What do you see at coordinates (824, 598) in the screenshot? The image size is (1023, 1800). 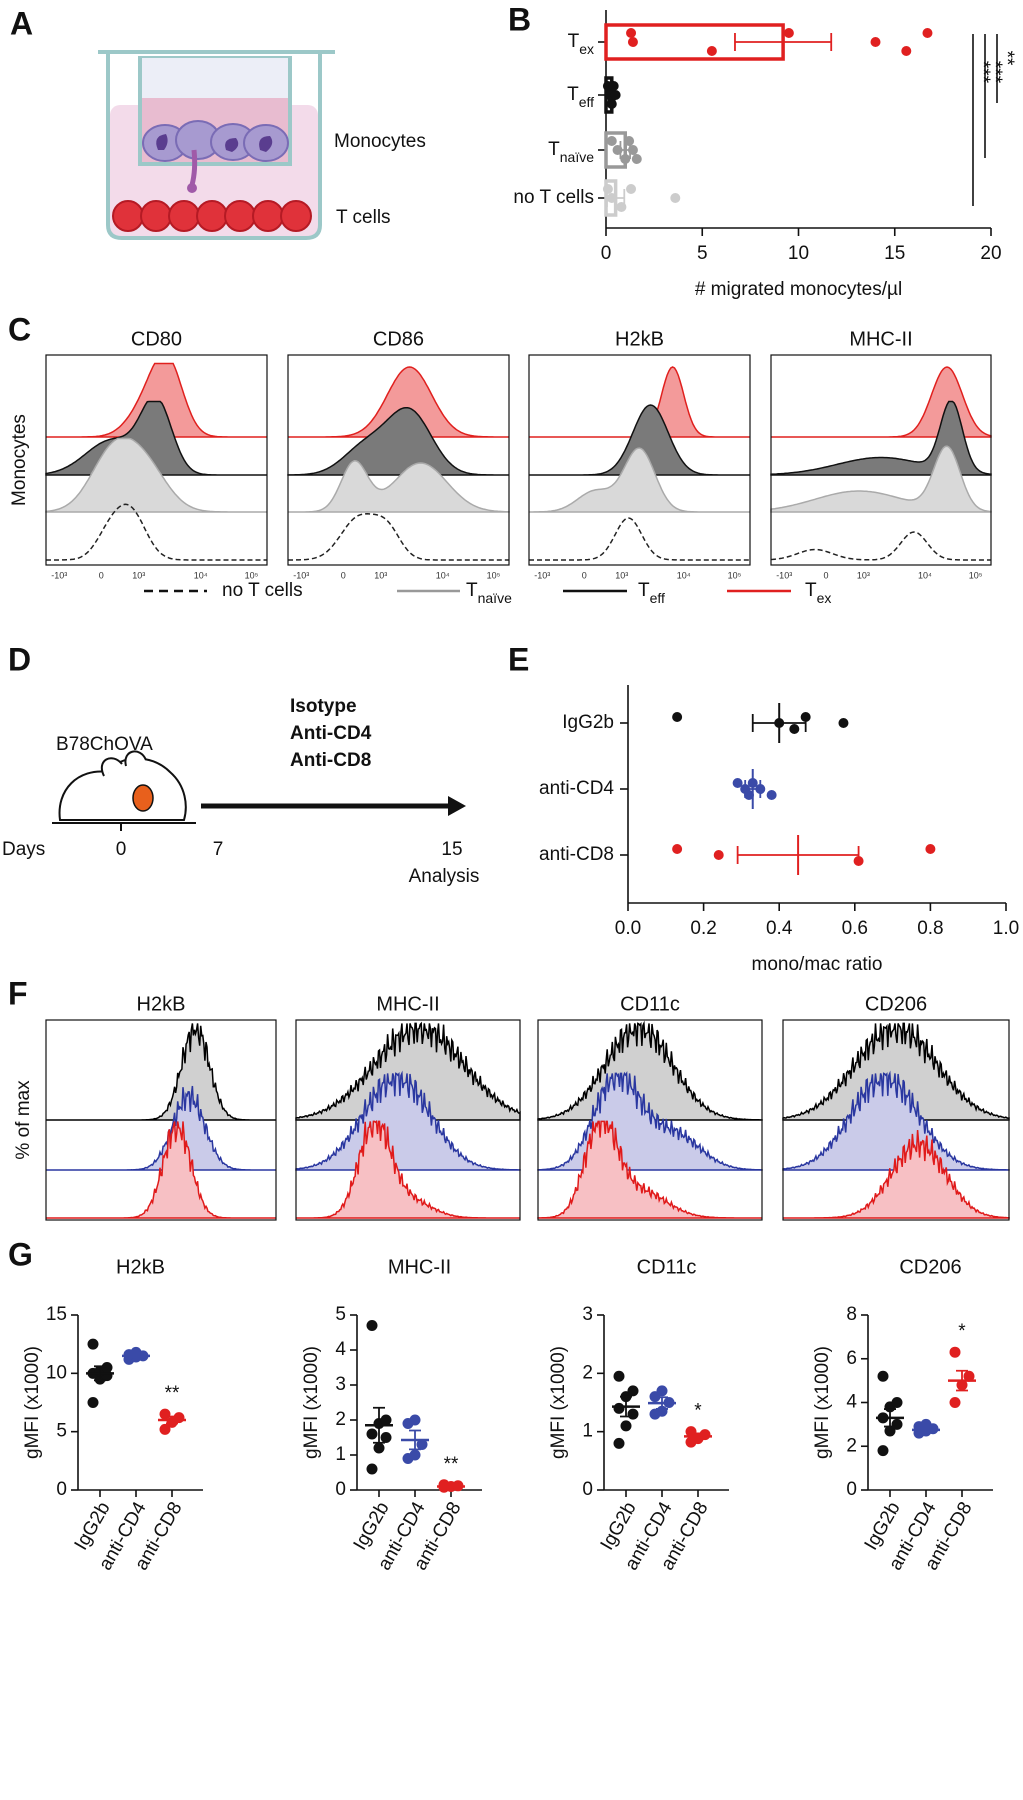 I see `label-subscript: ex` at bounding box center [824, 598].